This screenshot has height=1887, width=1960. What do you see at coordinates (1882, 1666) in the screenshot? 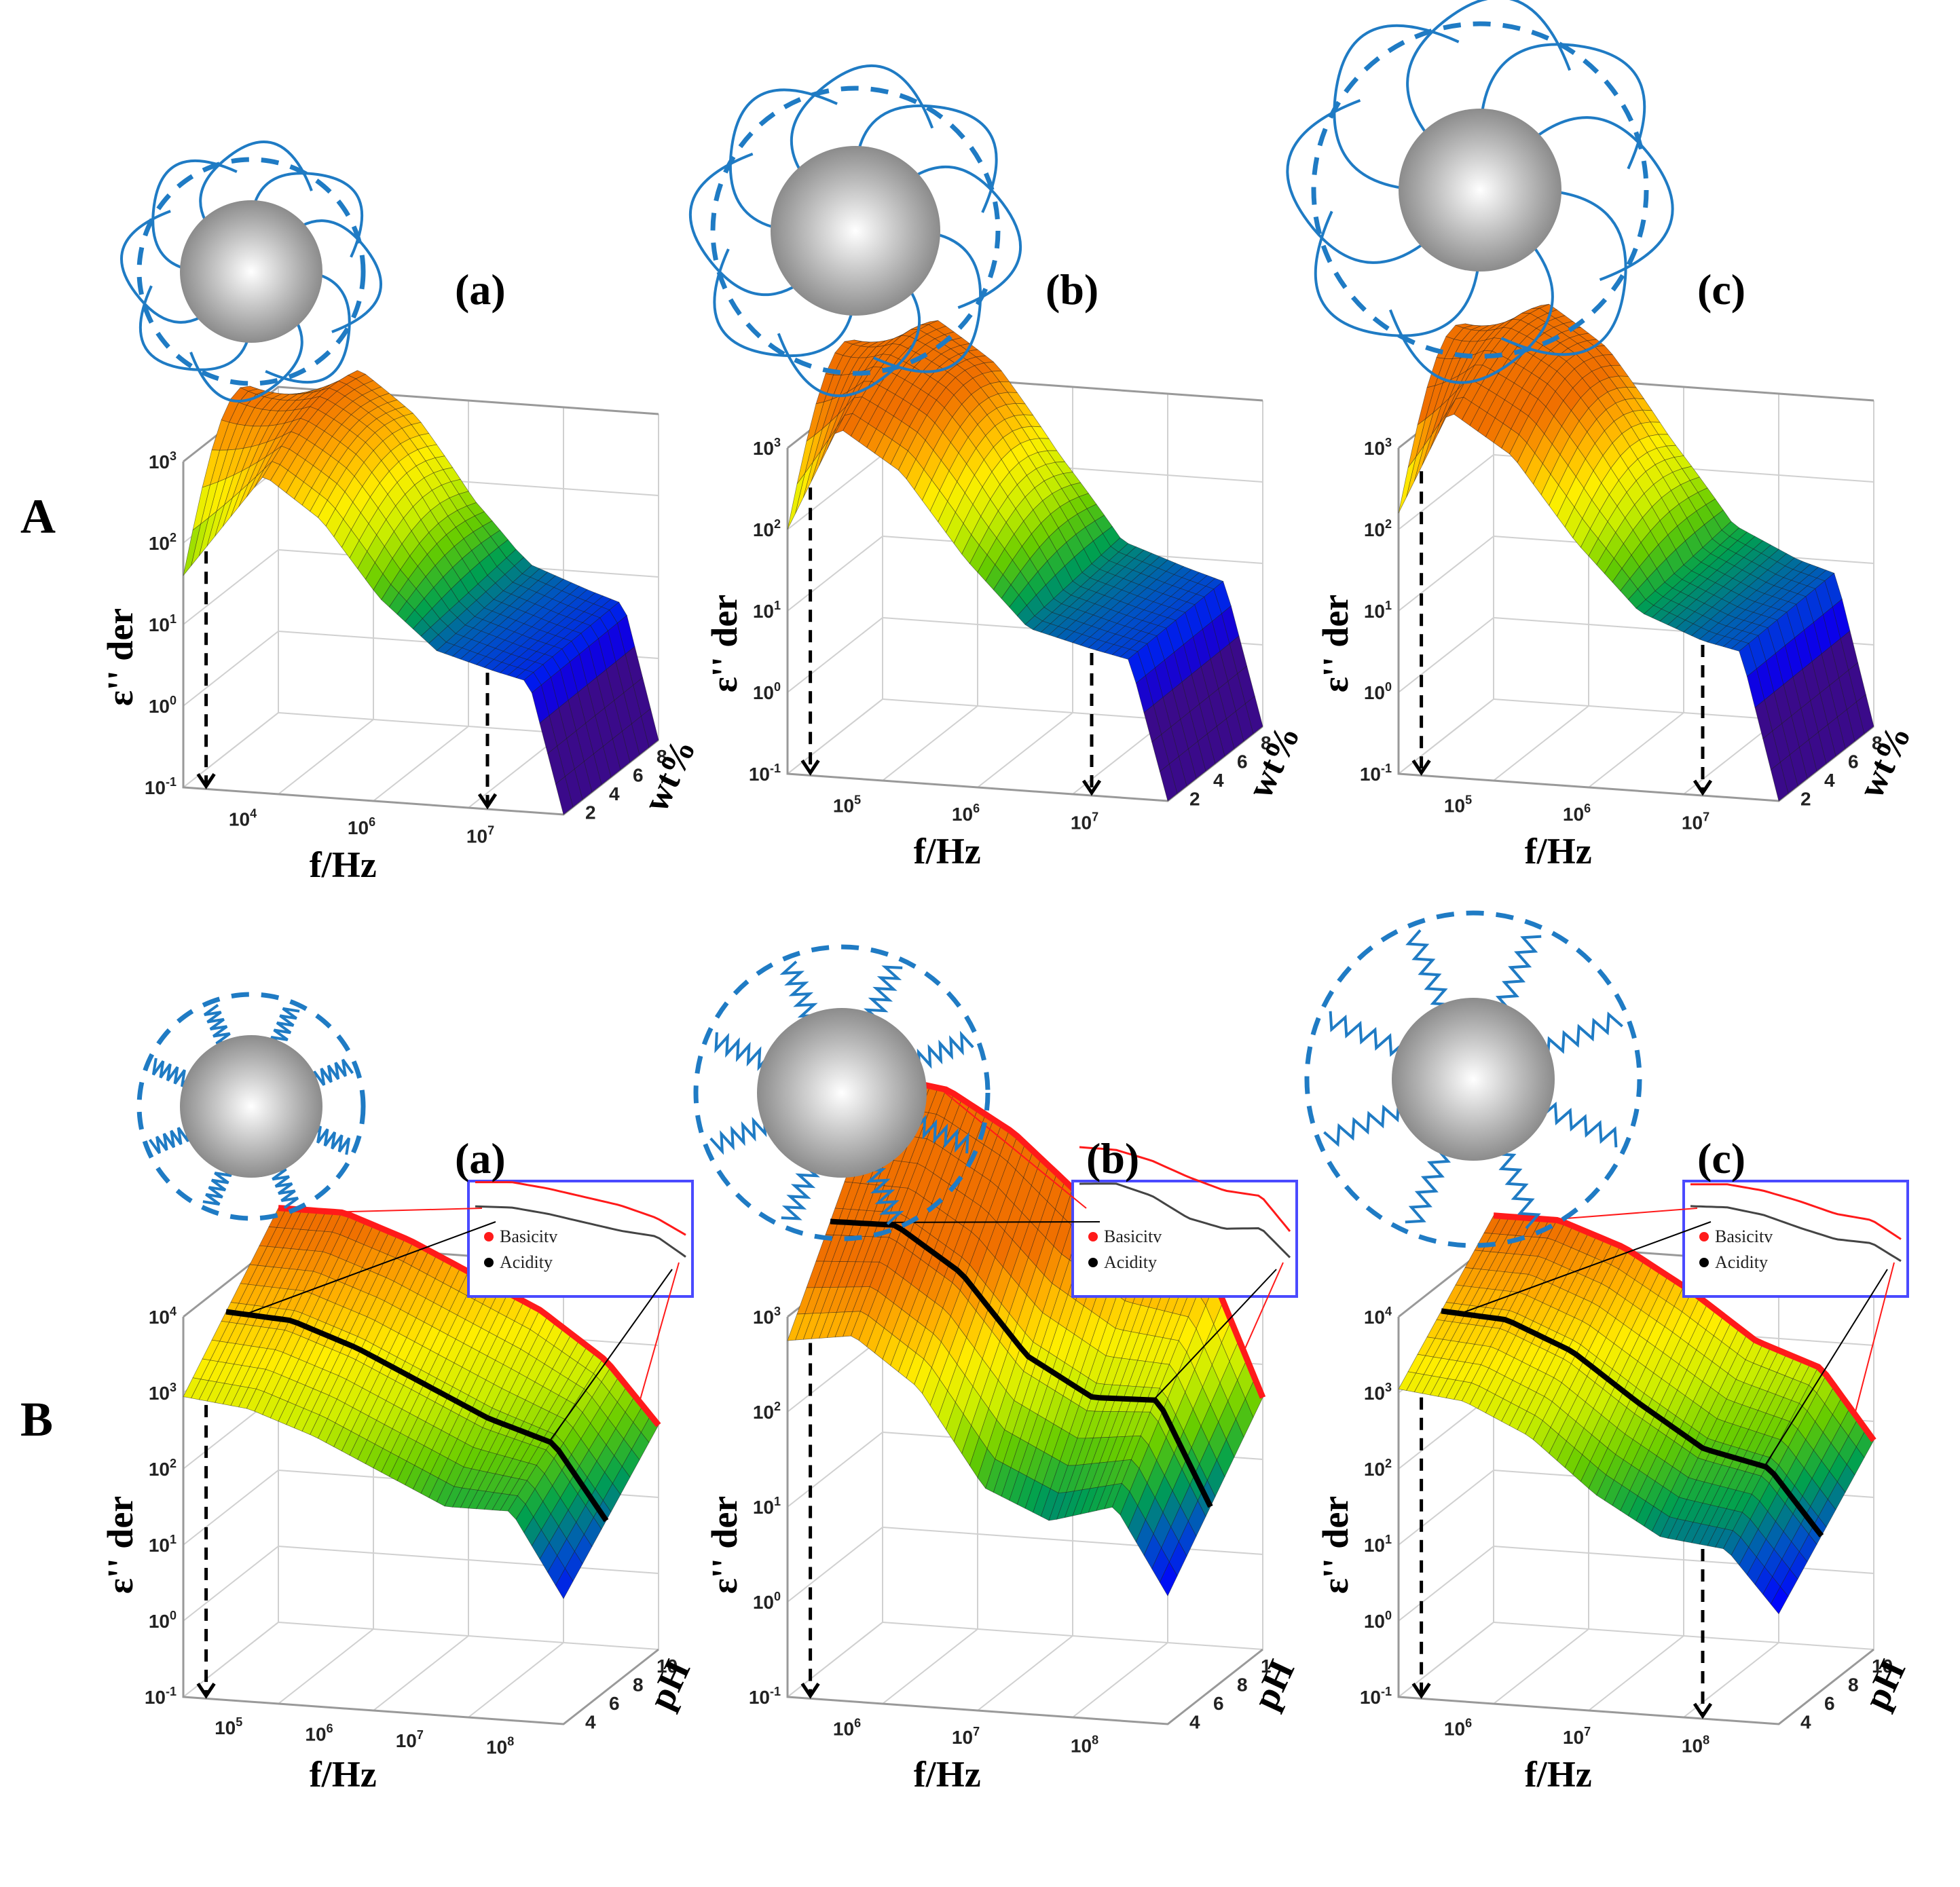
I see `tick-label: 10` at bounding box center [1882, 1666].